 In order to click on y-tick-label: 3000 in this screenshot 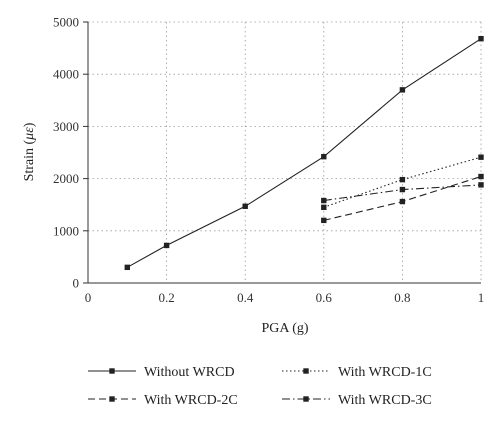, I will do `click(66, 126)`.